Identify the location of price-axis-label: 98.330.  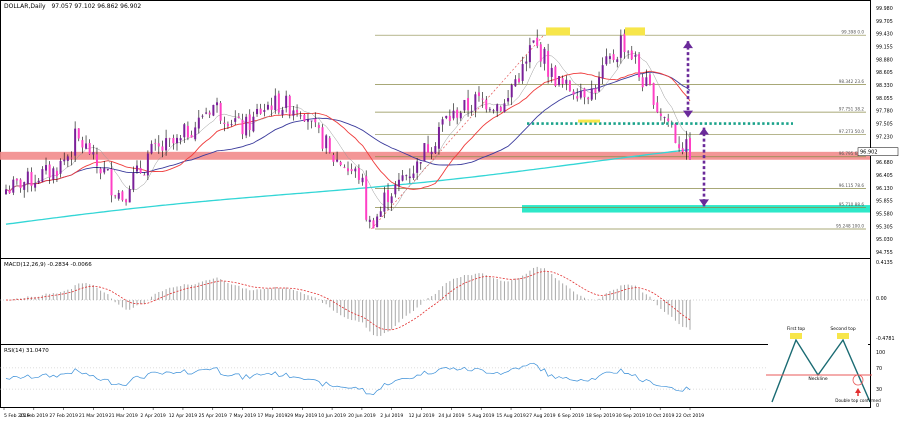
(884, 86).